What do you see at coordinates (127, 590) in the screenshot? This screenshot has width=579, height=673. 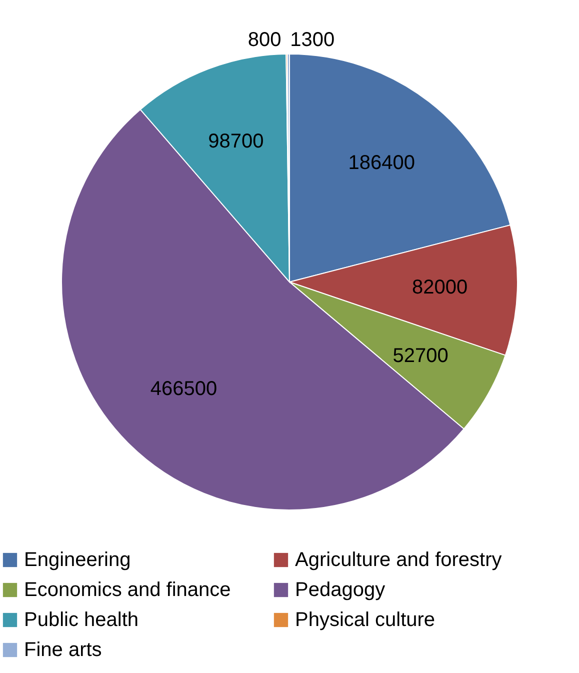 I see `legend-label: Economics and finance` at bounding box center [127, 590].